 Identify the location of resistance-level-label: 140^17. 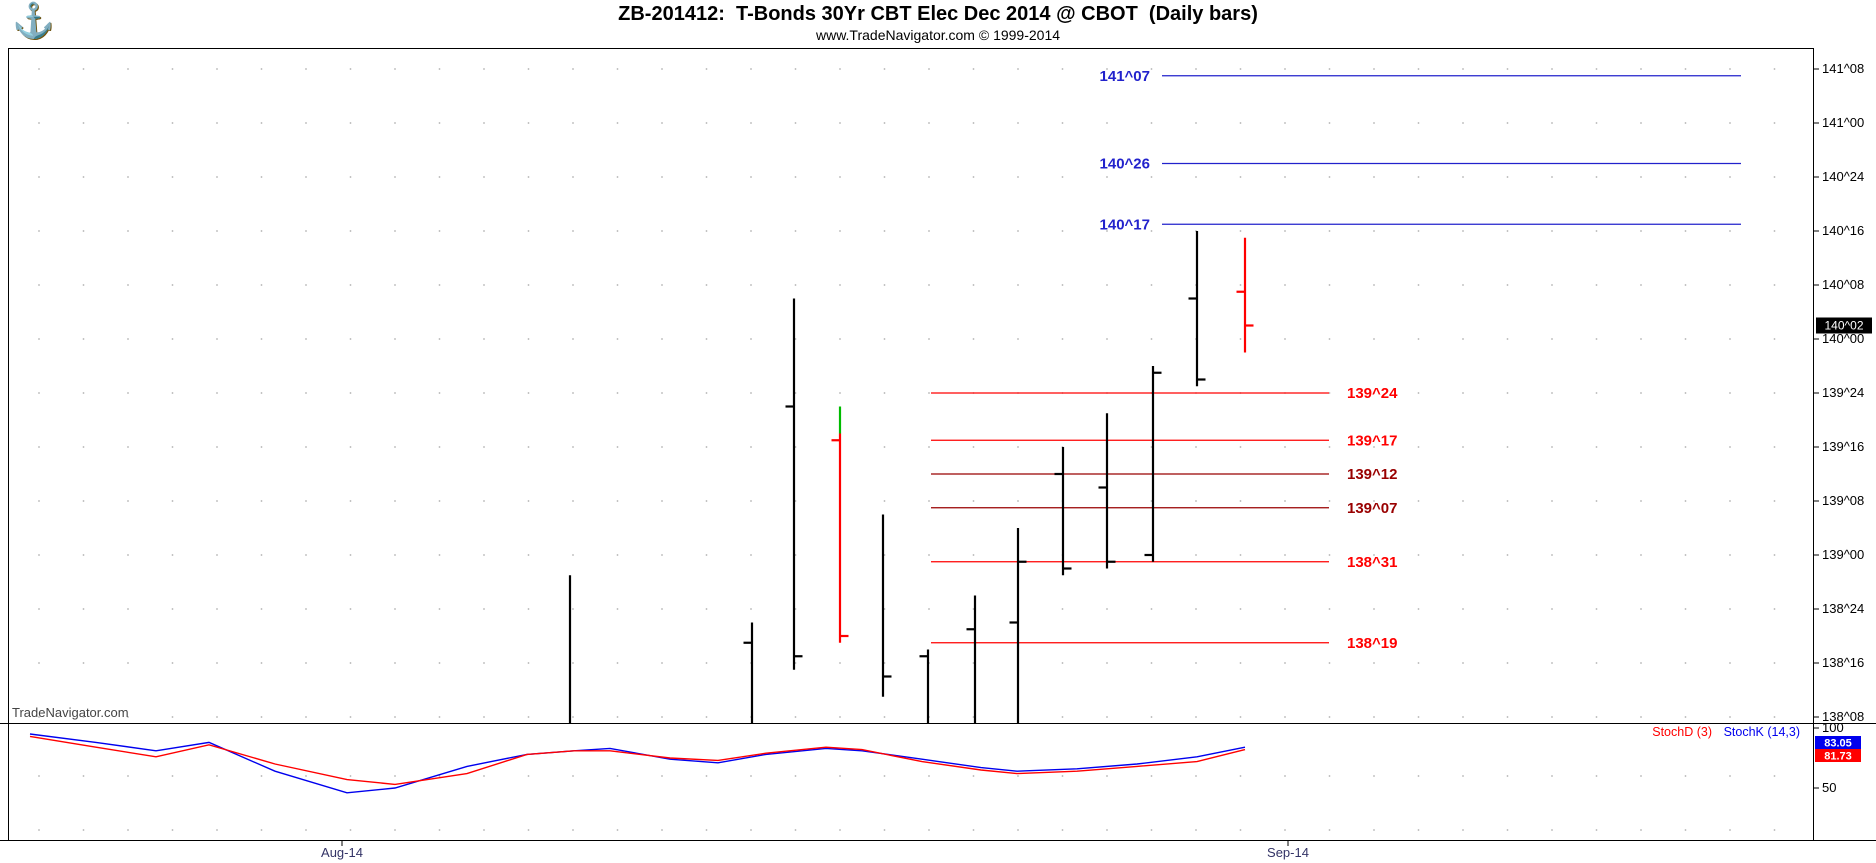
(1125, 224).